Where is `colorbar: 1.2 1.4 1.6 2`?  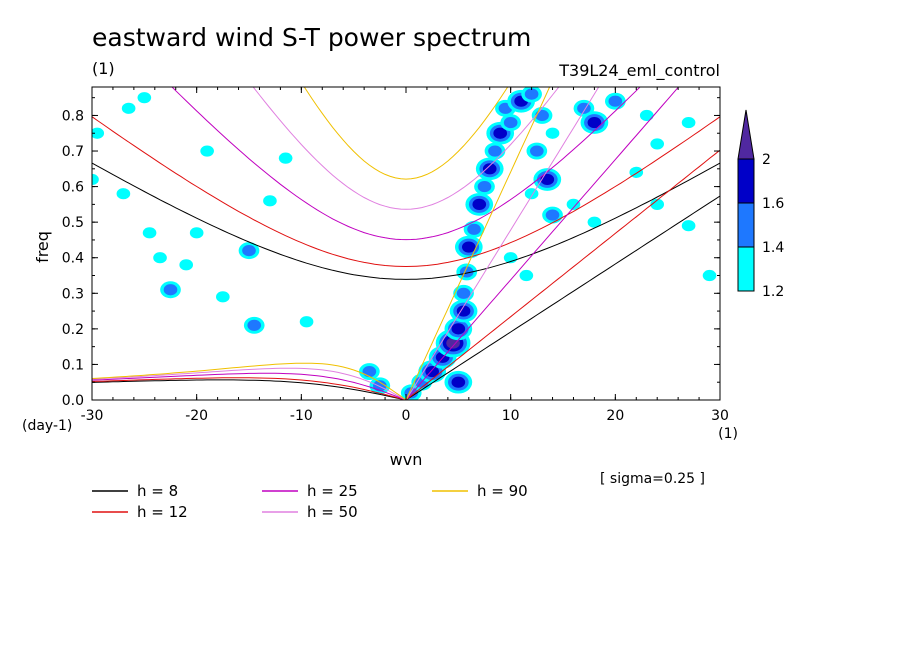 colorbar: 1.2 1.4 1.6 2 is located at coordinates (760, 204).